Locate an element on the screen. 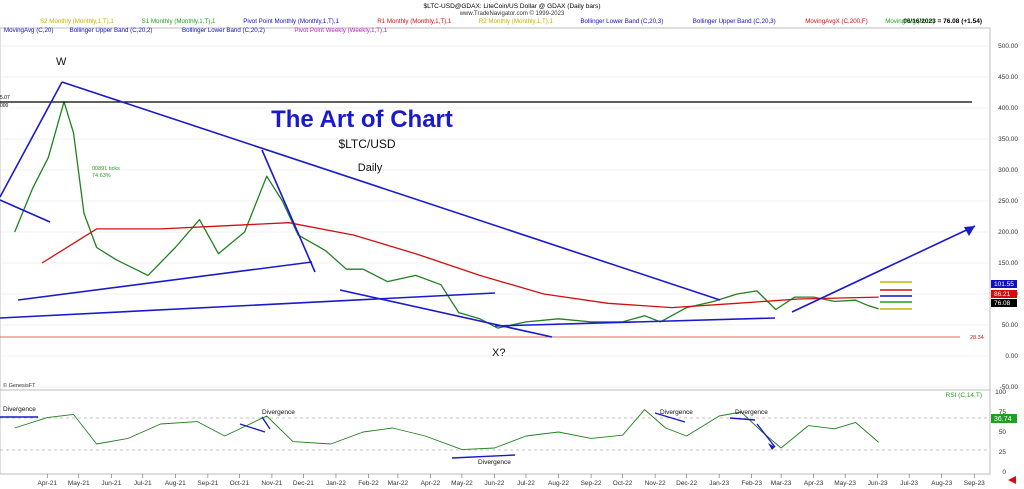 The height and width of the screenshot is (489, 1024). price-tags: 101.55 86.21 76.08 is located at coordinates (1004, 293).